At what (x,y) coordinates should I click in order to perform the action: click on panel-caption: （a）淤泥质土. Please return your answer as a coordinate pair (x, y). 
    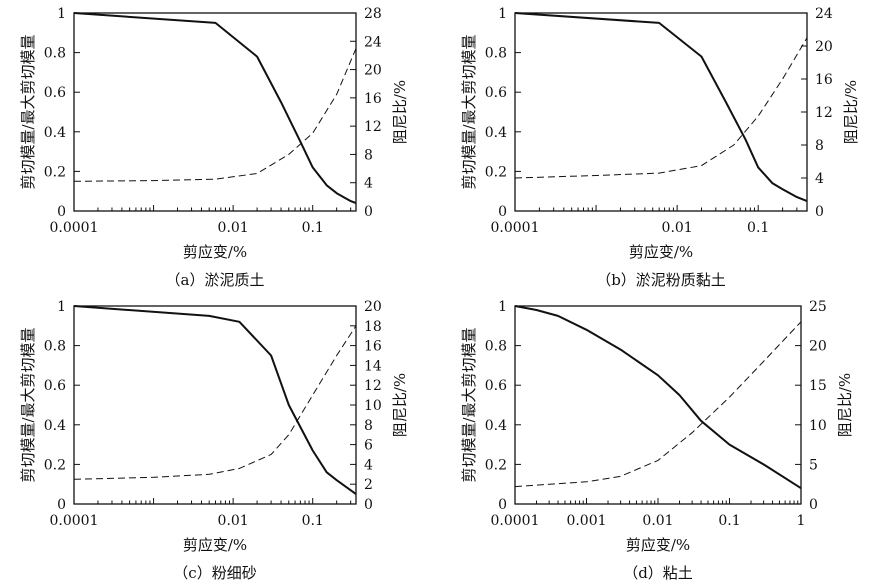
    Looking at the image, I should click on (215, 280).